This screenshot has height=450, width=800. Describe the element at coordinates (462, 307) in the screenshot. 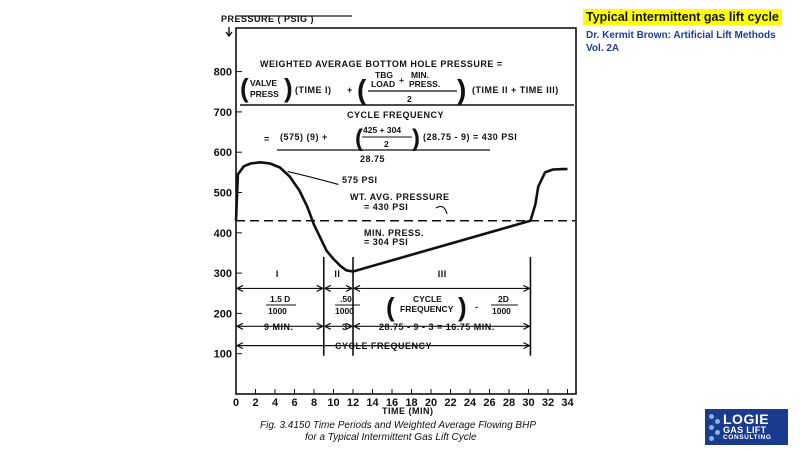

I see `p3-paren-right: )` at that location.